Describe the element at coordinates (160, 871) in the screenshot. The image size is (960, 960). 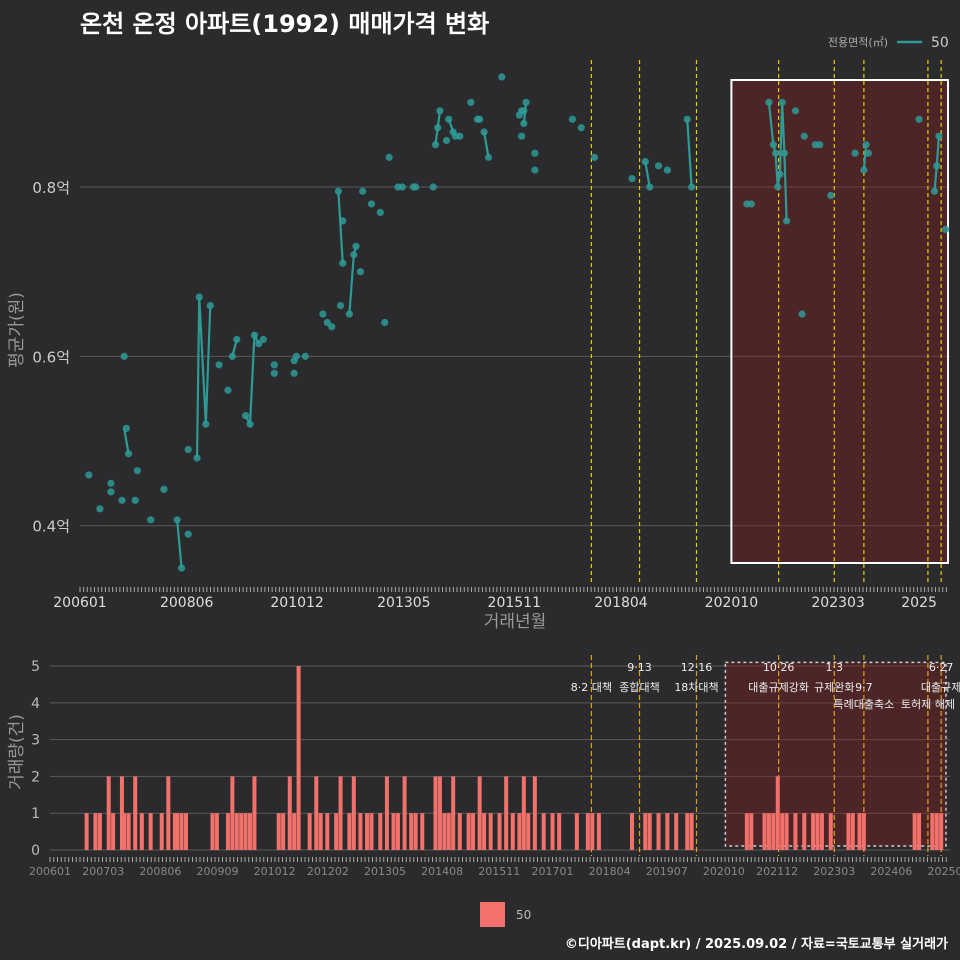
I see `volume-x-tick-label: 200806` at that location.